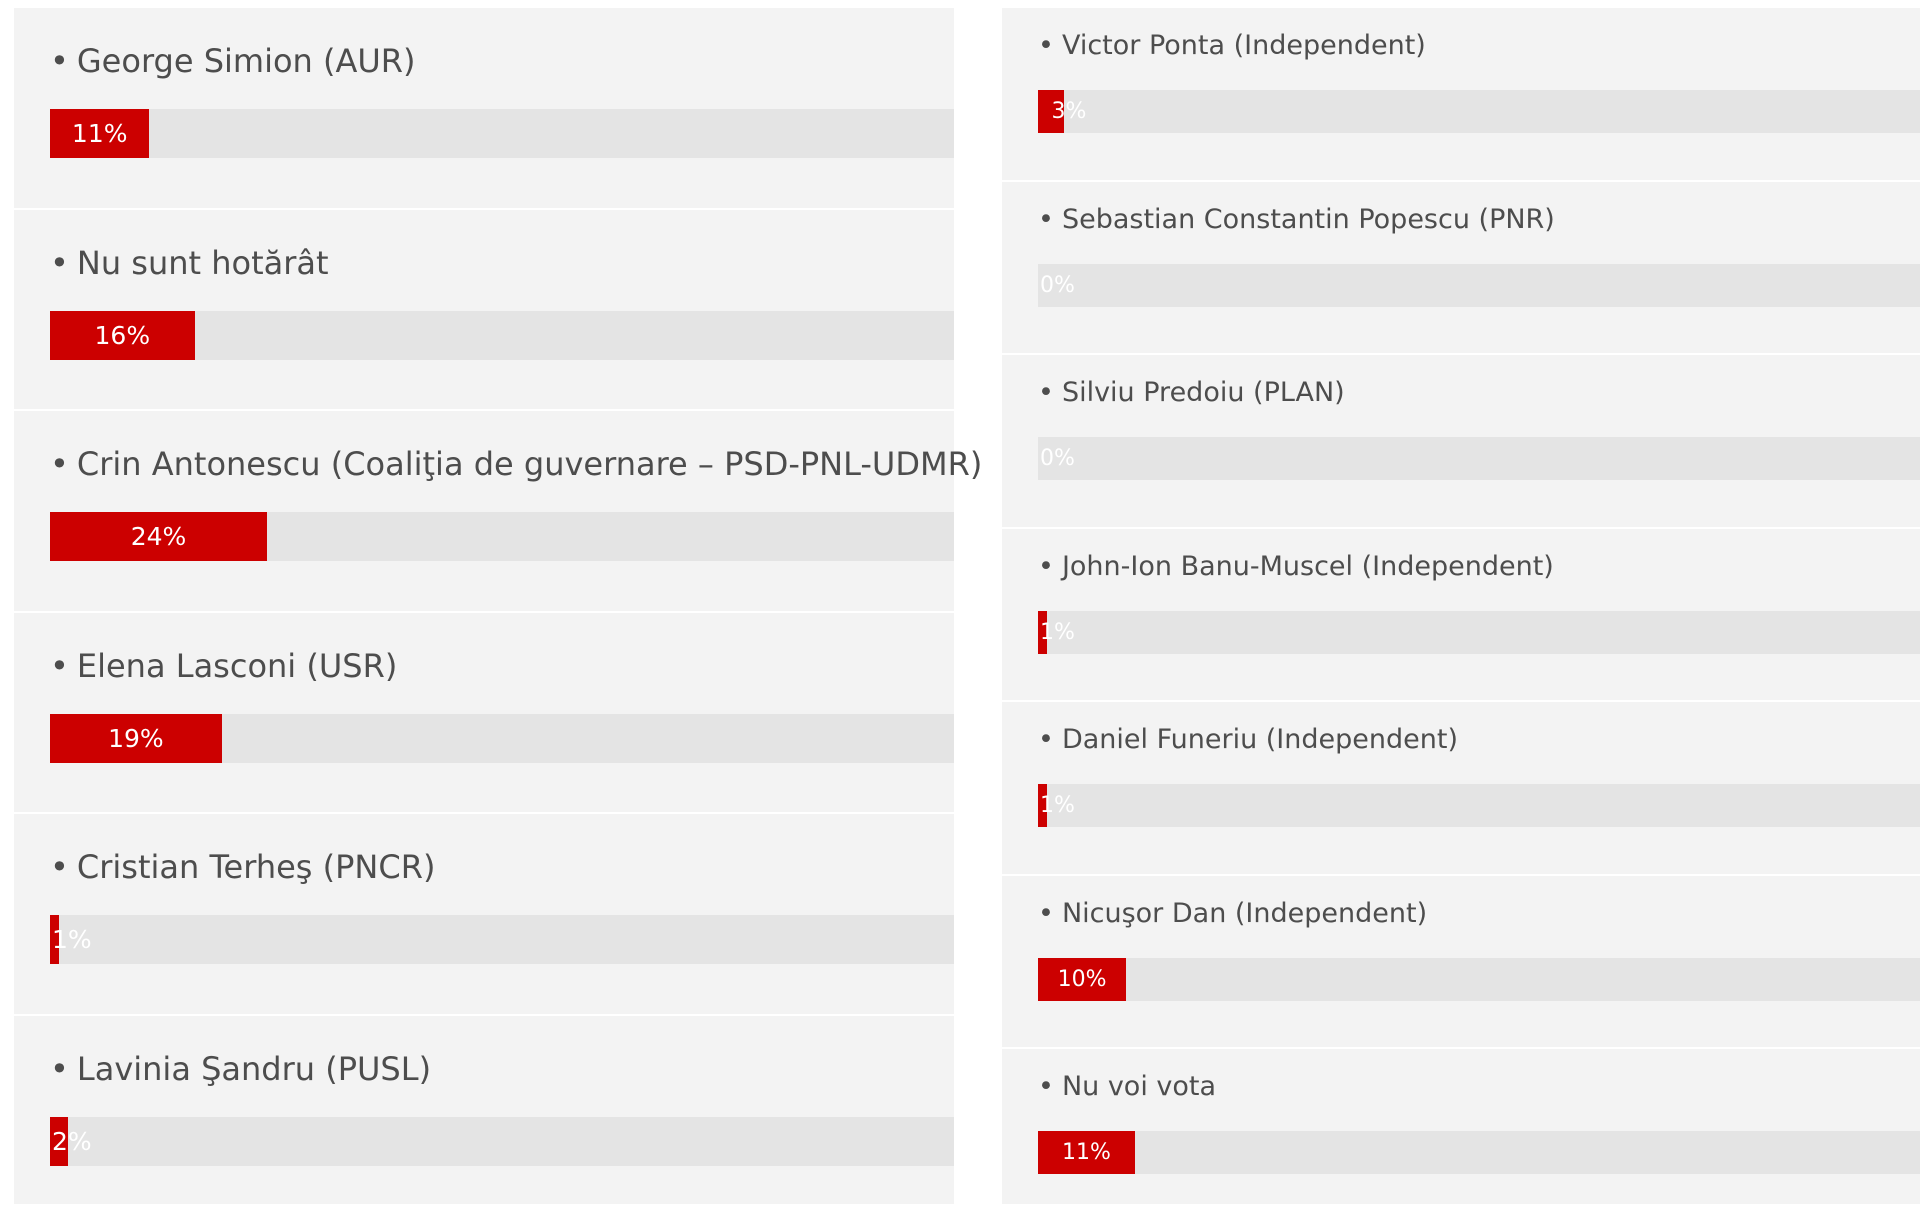 The width and height of the screenshot is (1920, 1209). I want to click on candidate-row-daniel-funeriu-independent: • Daniel Funeriu (Independent) 1%, so click(1461, 789).